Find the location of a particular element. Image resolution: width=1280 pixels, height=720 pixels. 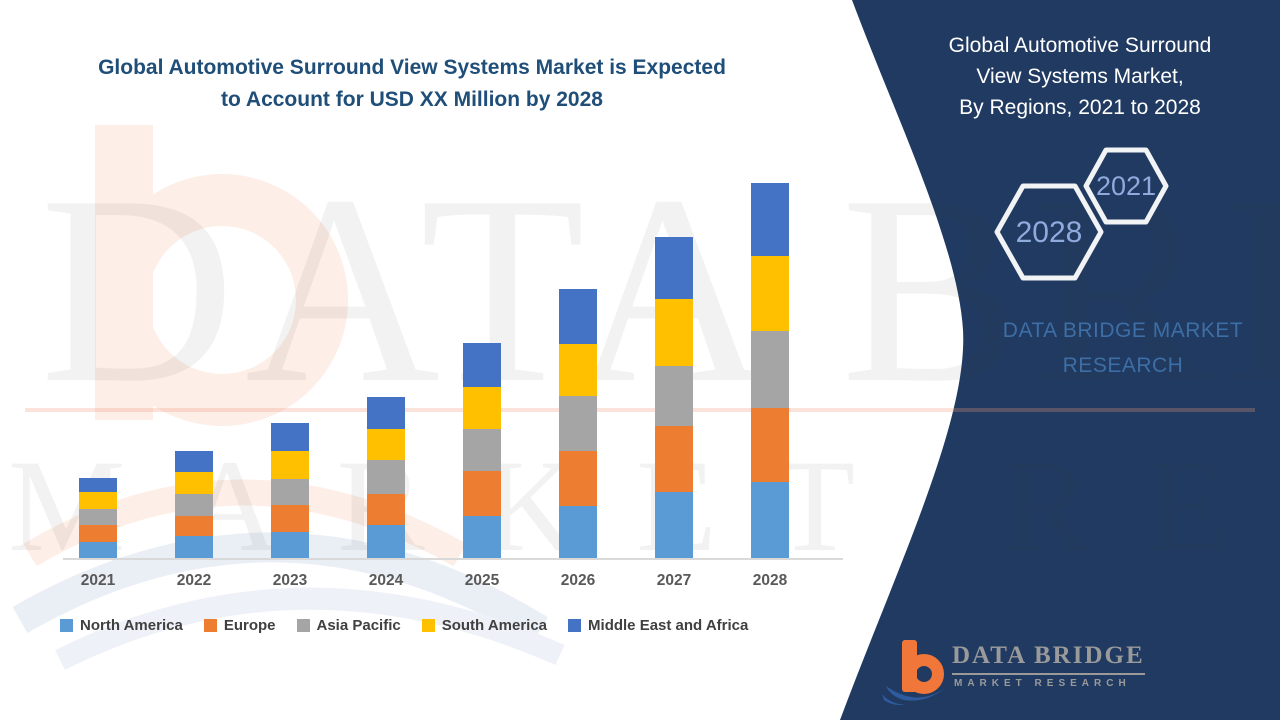

legend-item-middle-east-and-africa: Middle East and Africa is located at coordinates (658, 625).